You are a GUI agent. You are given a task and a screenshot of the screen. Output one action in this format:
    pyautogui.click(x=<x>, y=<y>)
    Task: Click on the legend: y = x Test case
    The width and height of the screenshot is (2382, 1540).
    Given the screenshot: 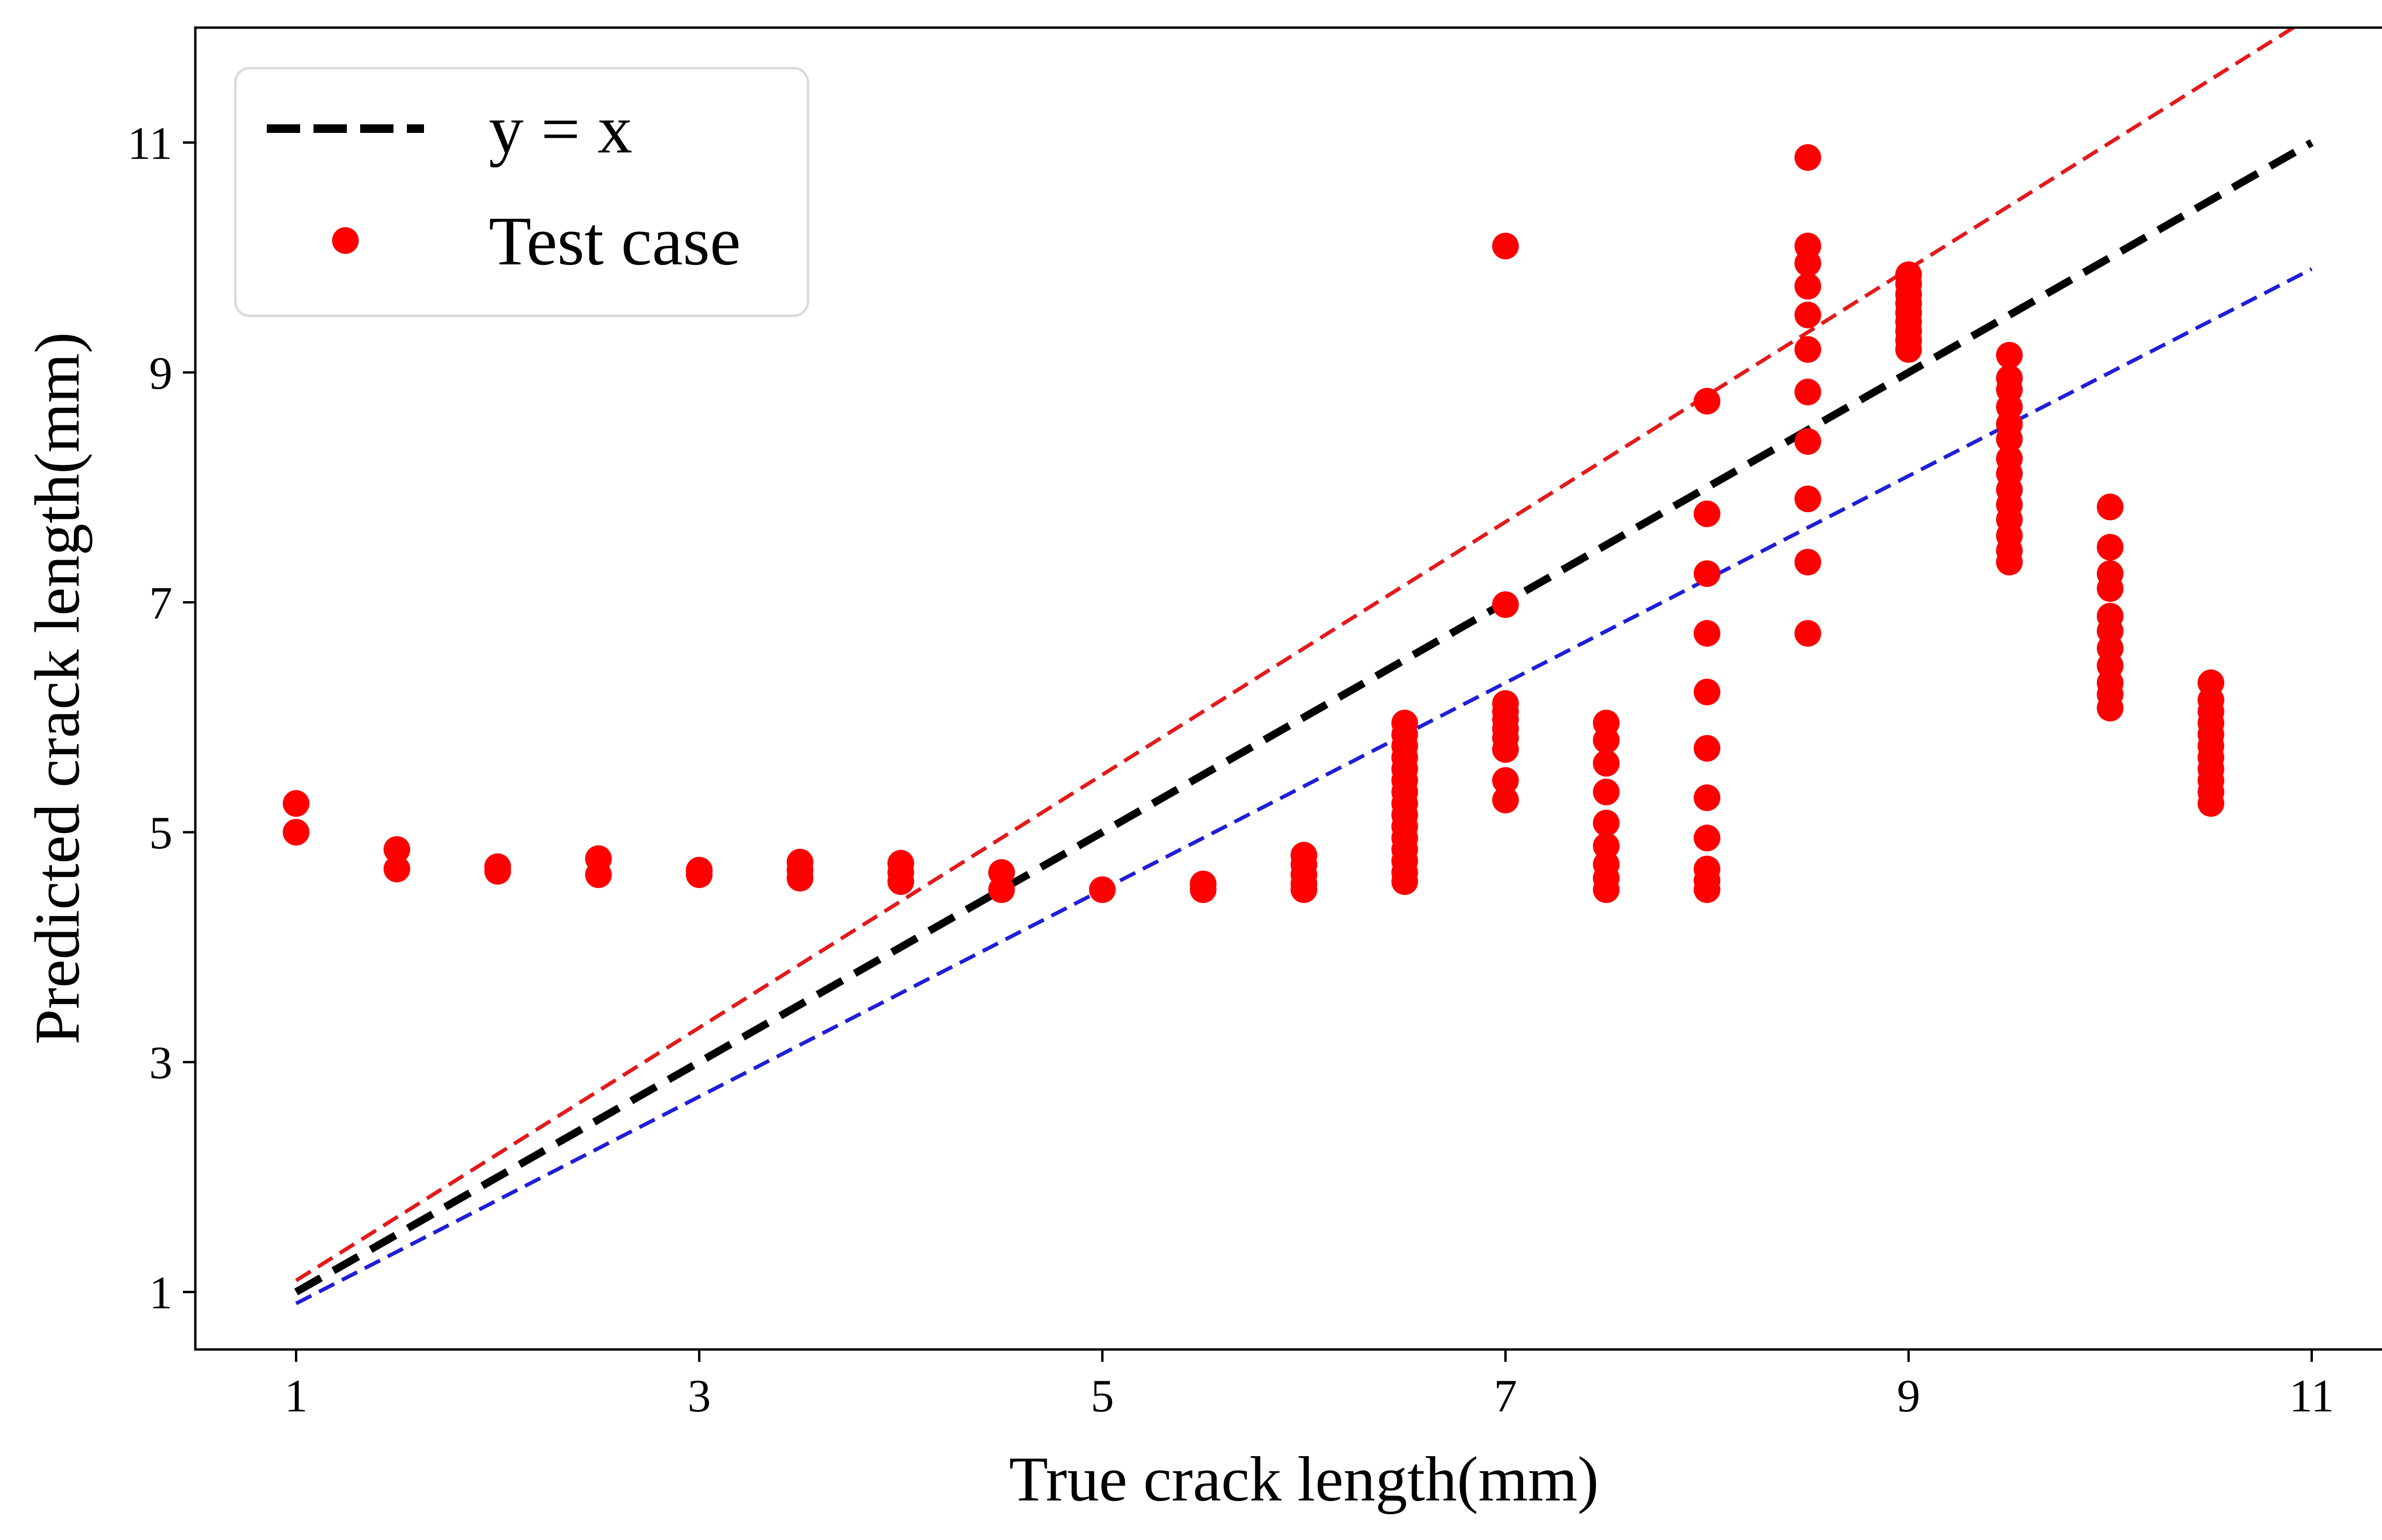 What is the action you would take?
    pyautogui.click(x=521, y=192)
    